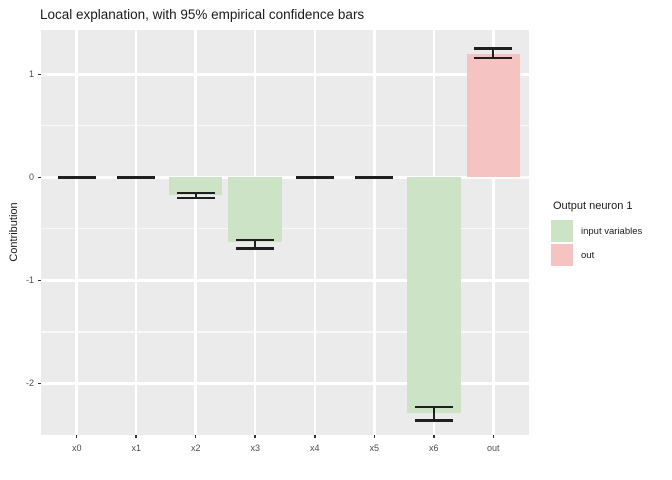 This screenshot has width=672, height=480. What do you see at coordinates (434, 295) in the screenshot?
I see `bar-x6` at bounding box center [434, 295].